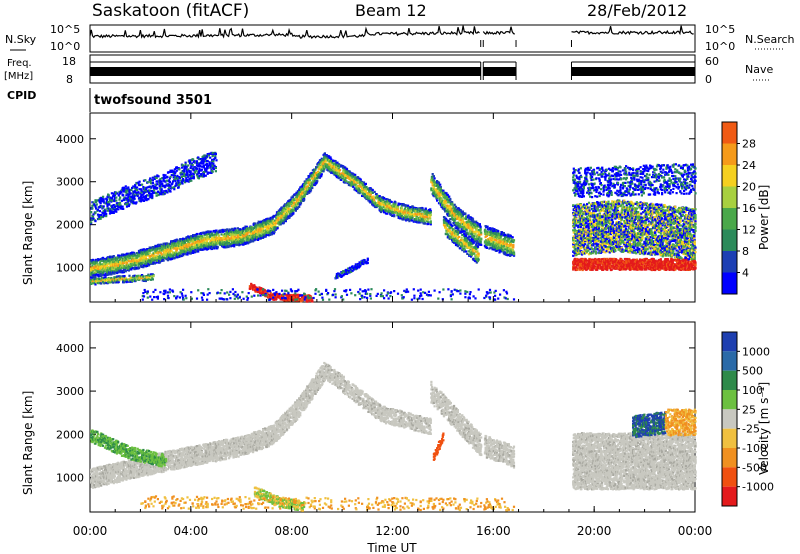 Image resolution: width=800 pixels, height=554 pixels. Describe the element at coordinates (285, 71) in the screenshot. I see `freq-band` at that location.